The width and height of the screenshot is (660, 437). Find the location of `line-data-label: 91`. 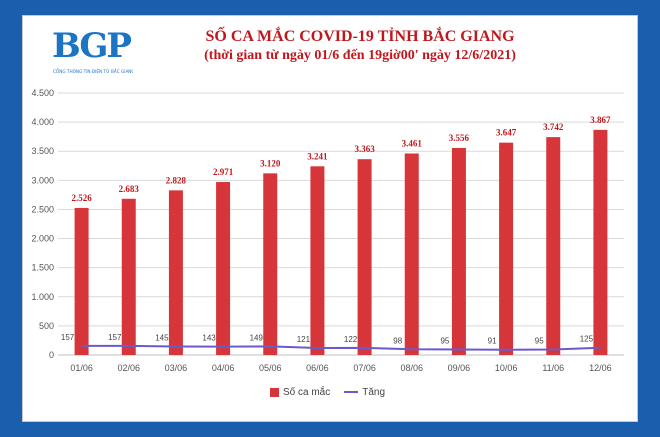

line-data-label: 91 is located at coordinates (492, 341).